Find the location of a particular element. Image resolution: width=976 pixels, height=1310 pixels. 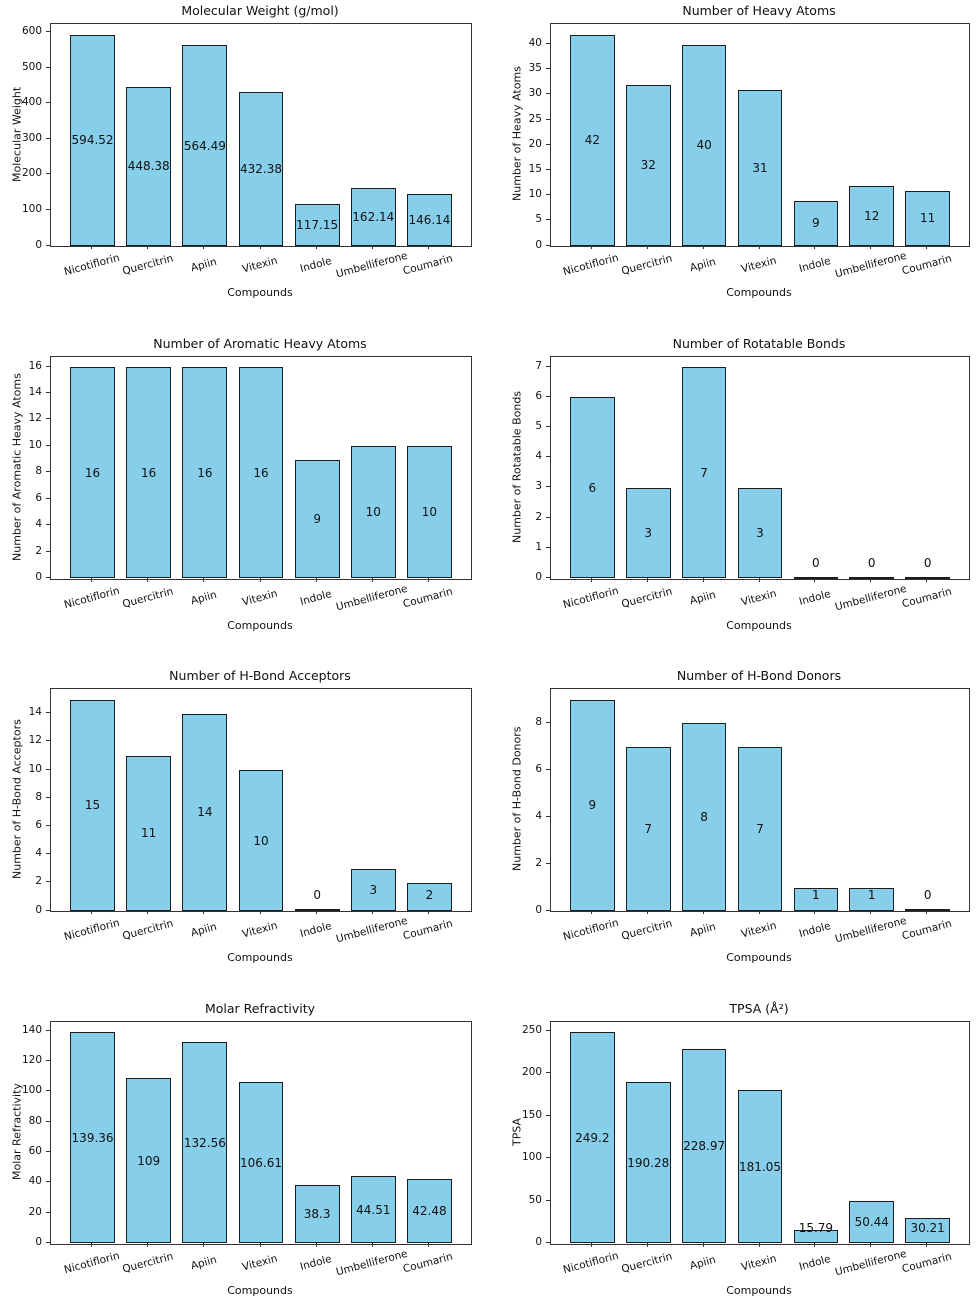

chart-title: Number of Aromatic Heavy Atoms is located at coordinates (260, 343).